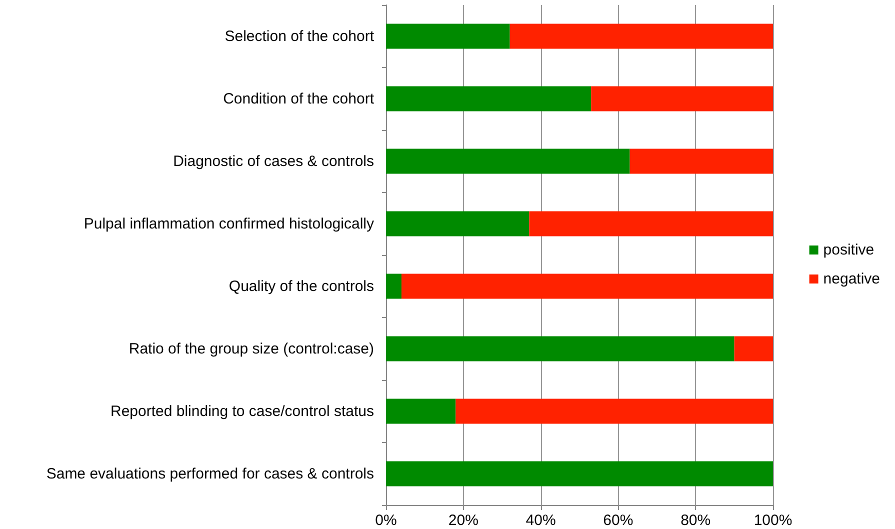  What do you see at coordinates (541, 520) in the screenshot?
I see `x-tick-label: 40%` at bounding box center [541, 520].